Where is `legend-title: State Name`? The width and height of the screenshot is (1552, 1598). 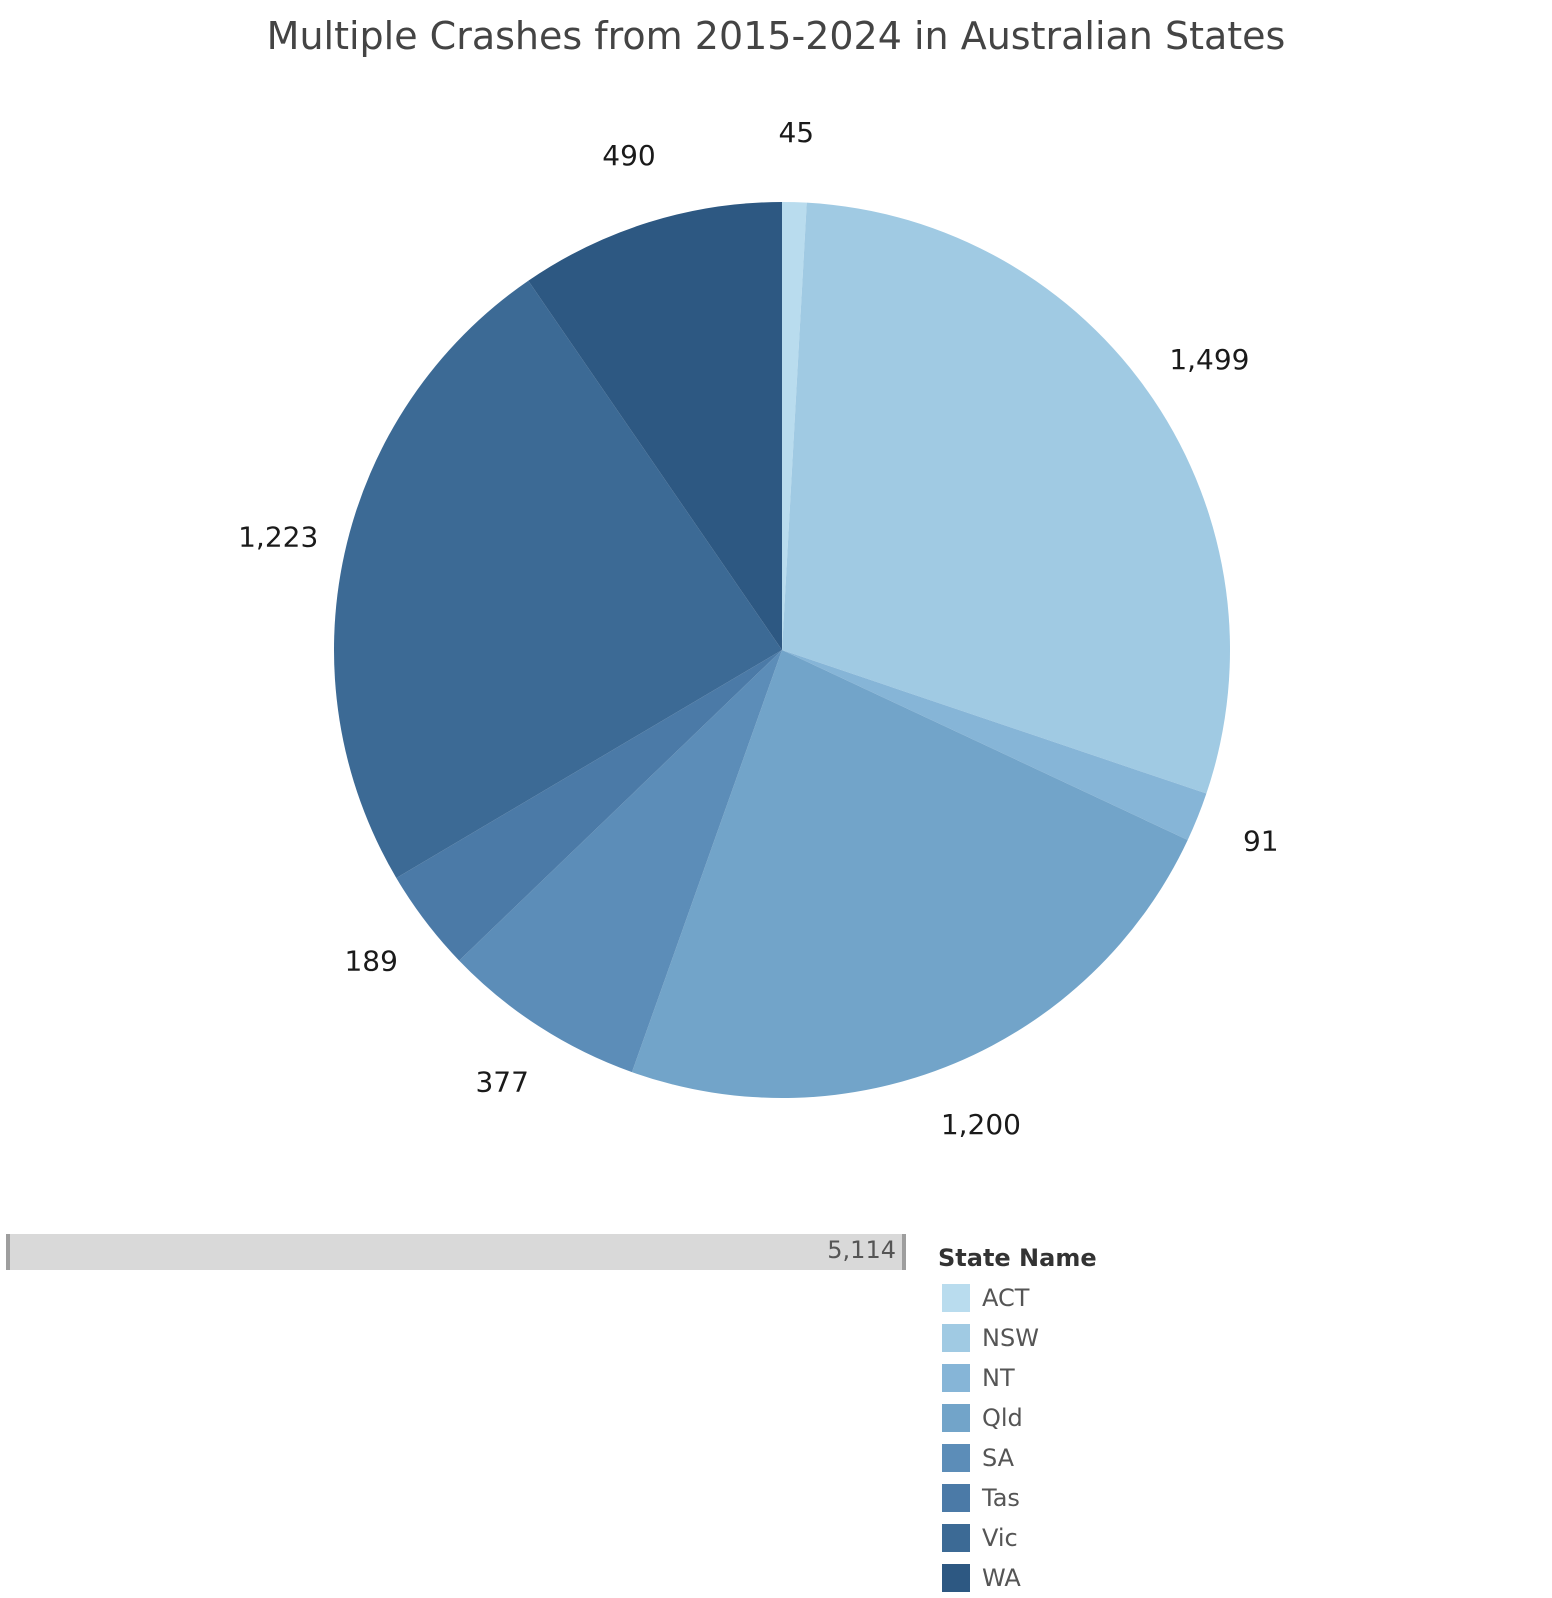 legend-title: State Name is located at coordinates (1017, 1258).